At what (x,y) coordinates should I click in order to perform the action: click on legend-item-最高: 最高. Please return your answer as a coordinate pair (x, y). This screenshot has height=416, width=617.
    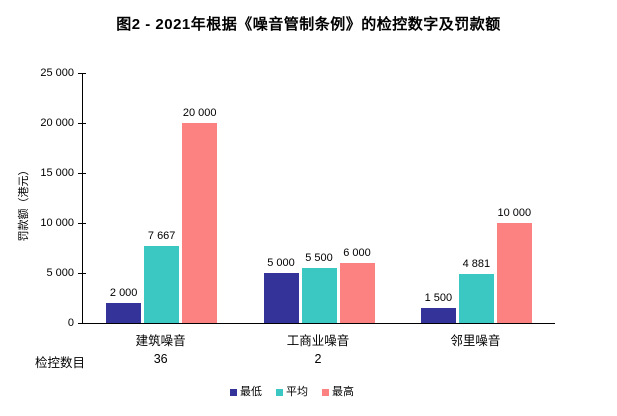
    Looking at the image, I should click on (338, 392).